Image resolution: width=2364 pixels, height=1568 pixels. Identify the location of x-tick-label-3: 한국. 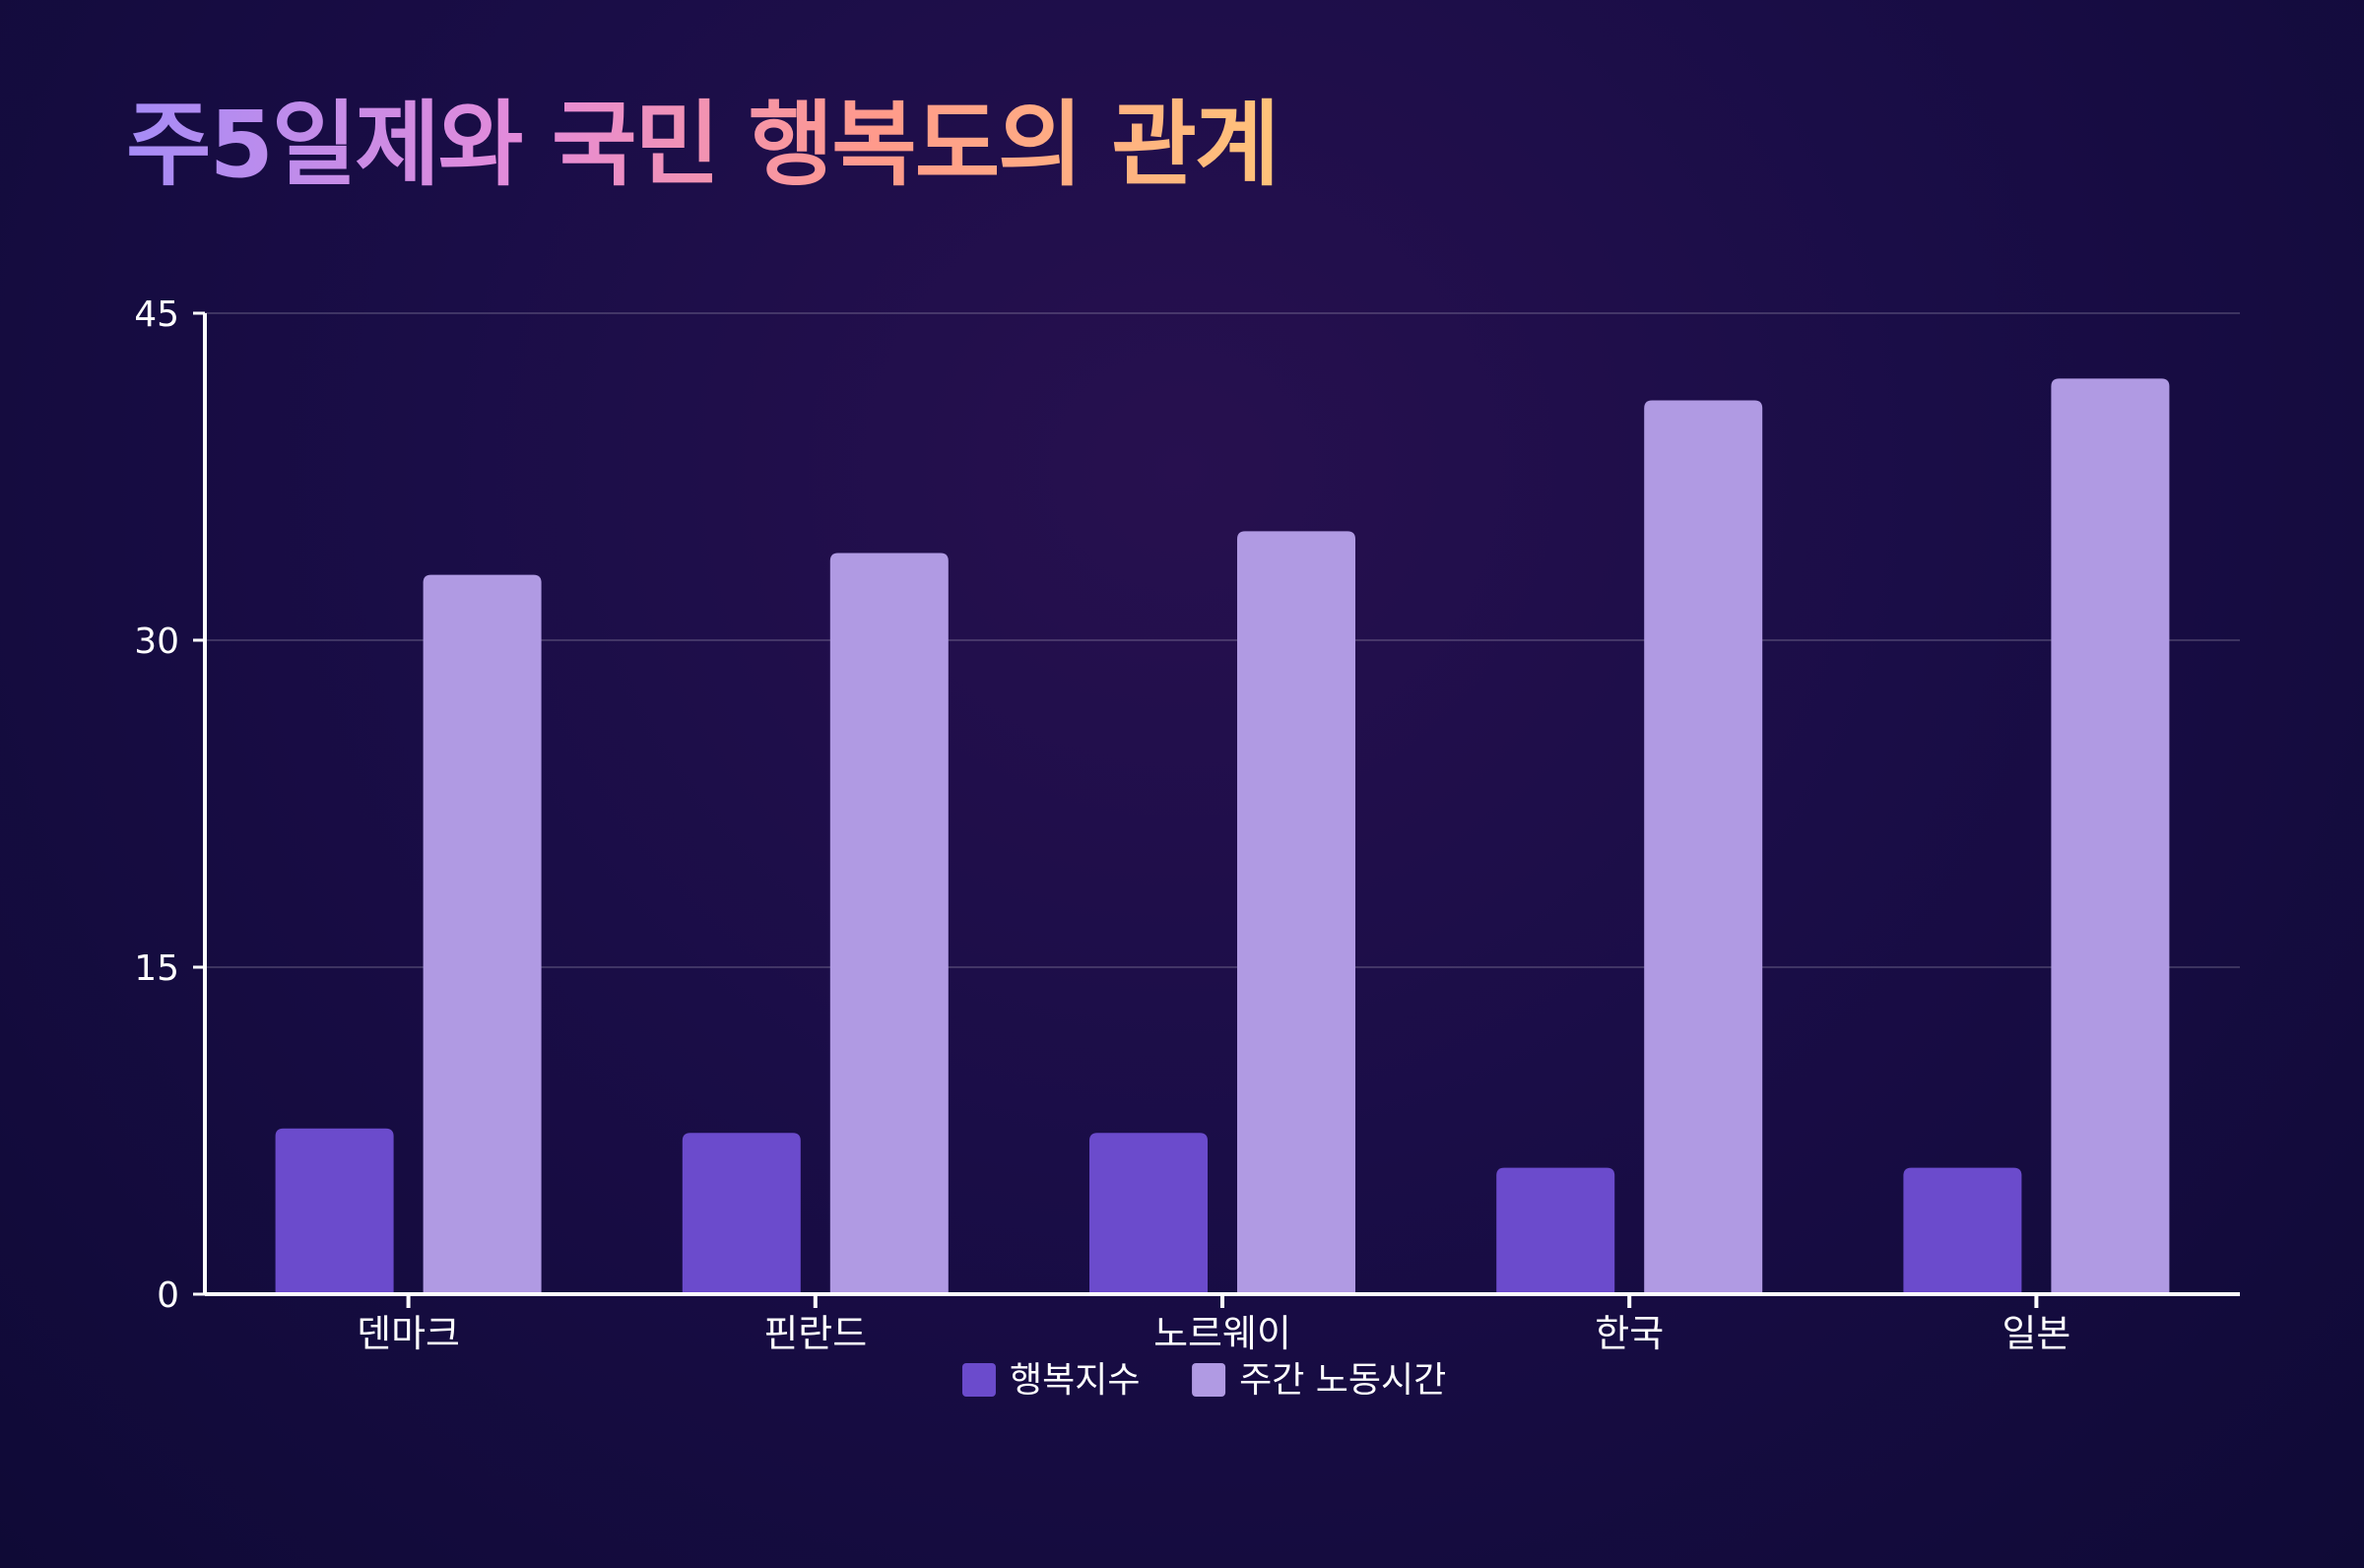
(1629, 1334).